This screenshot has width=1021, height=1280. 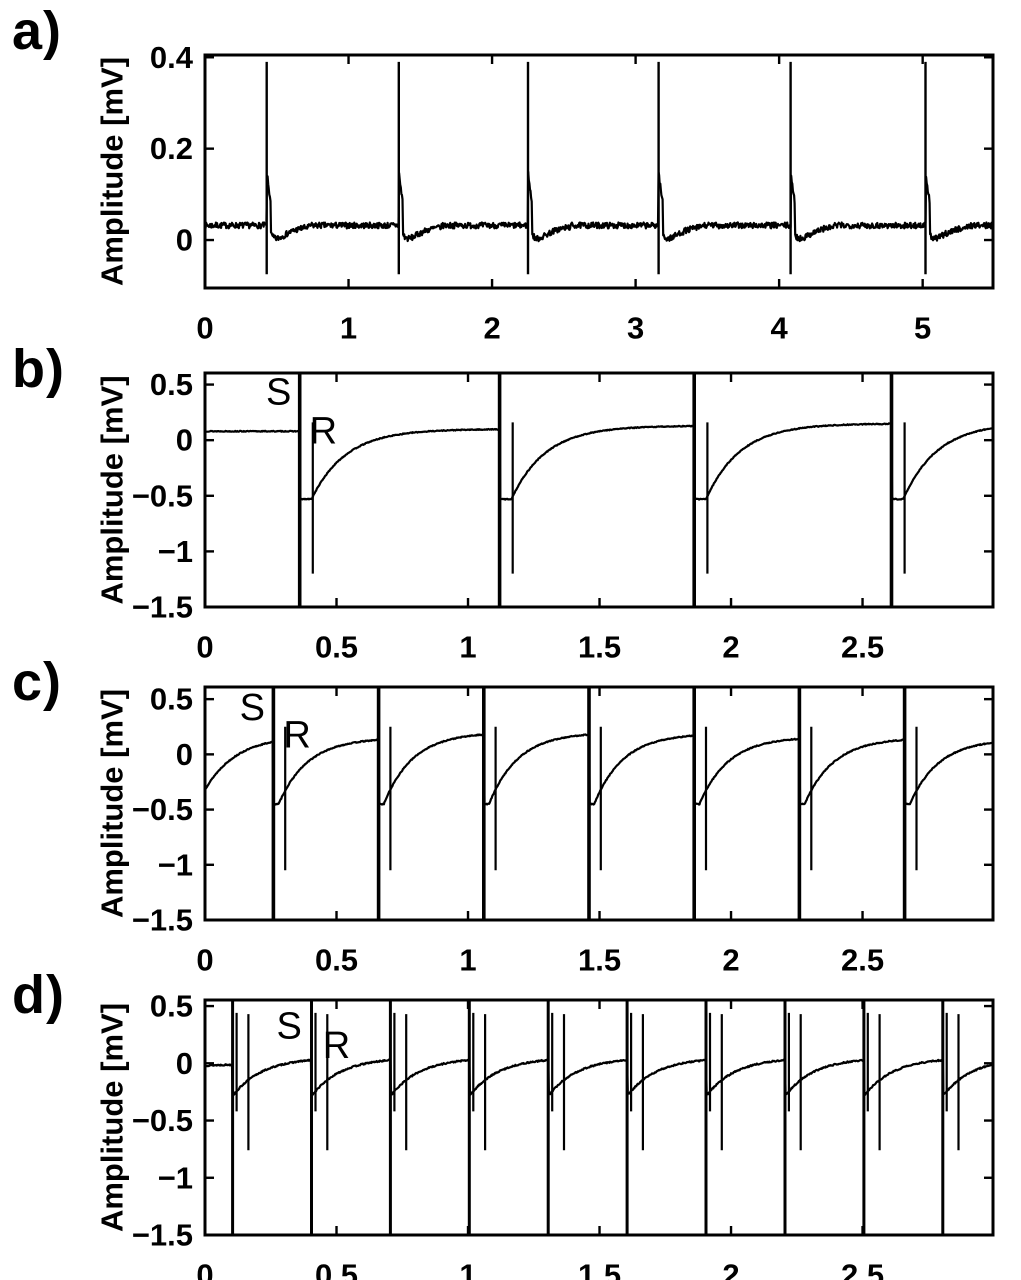 What do you see at coordinates (172, 57) in the screenshot?
I see `y-tick-label: 0.4` at bounding box center [172, 57].